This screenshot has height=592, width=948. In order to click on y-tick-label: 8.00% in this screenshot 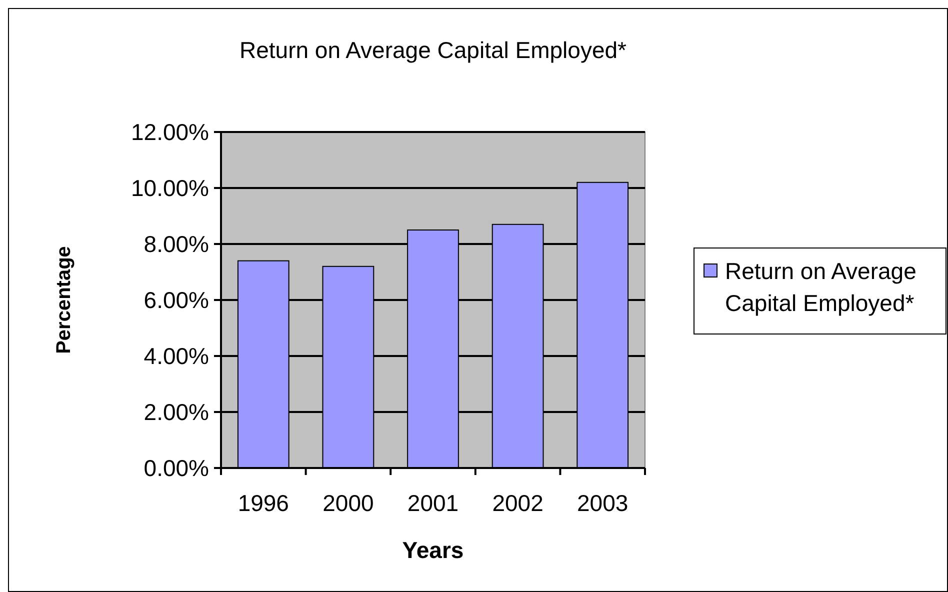, I will do `click(176, 244)`.